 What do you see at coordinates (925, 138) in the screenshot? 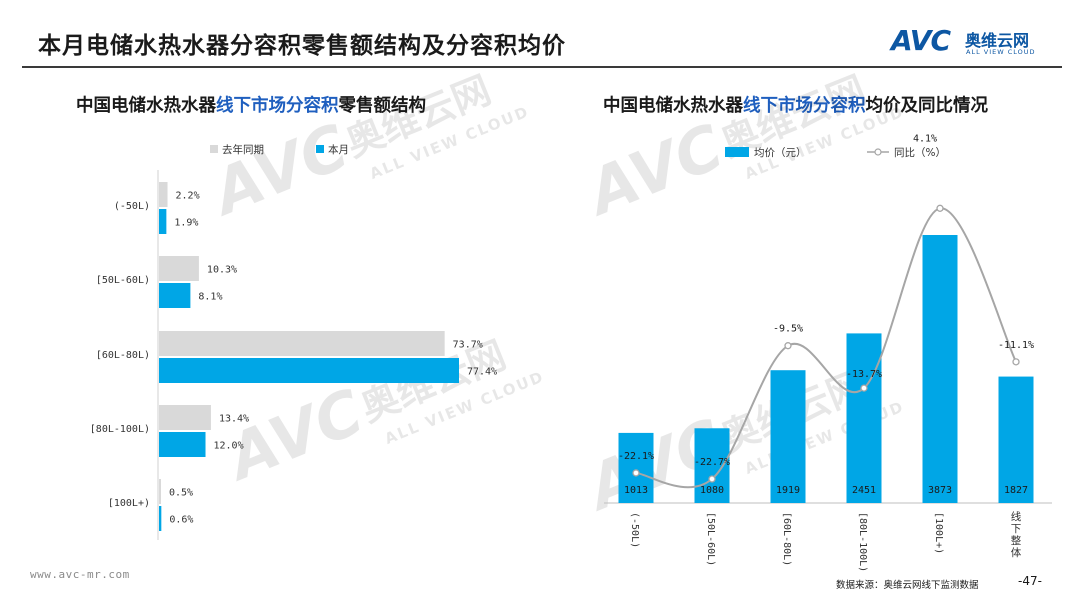
I see `yoy-label: 4.1%` at bounding box center [925, 138].